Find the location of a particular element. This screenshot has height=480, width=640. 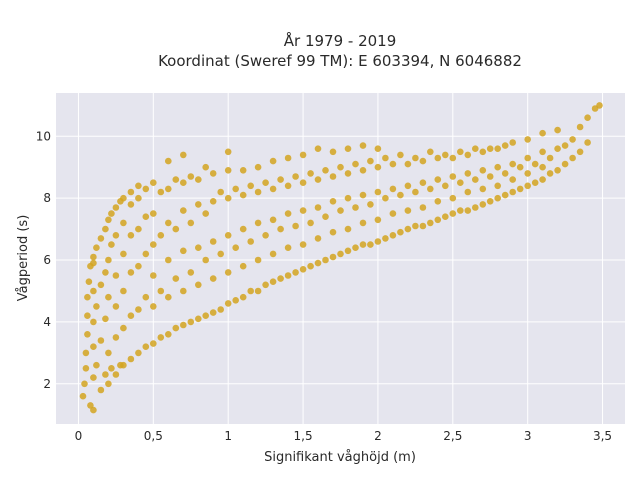

y-tick-label: 4 is located at coordinates (47, 322).